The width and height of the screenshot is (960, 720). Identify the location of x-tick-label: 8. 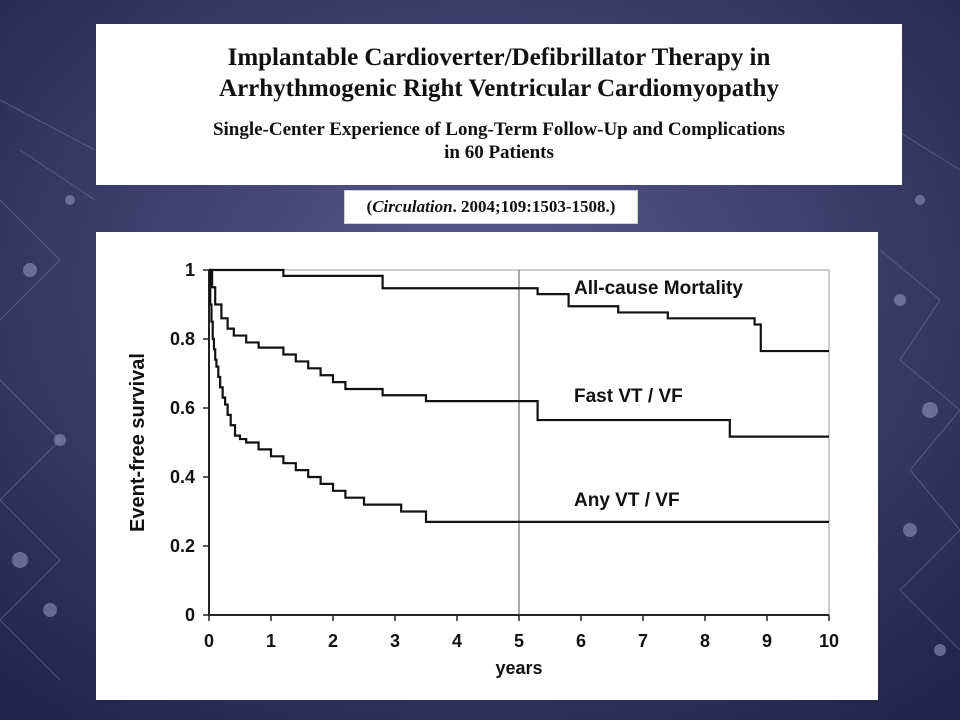
(705, 641).